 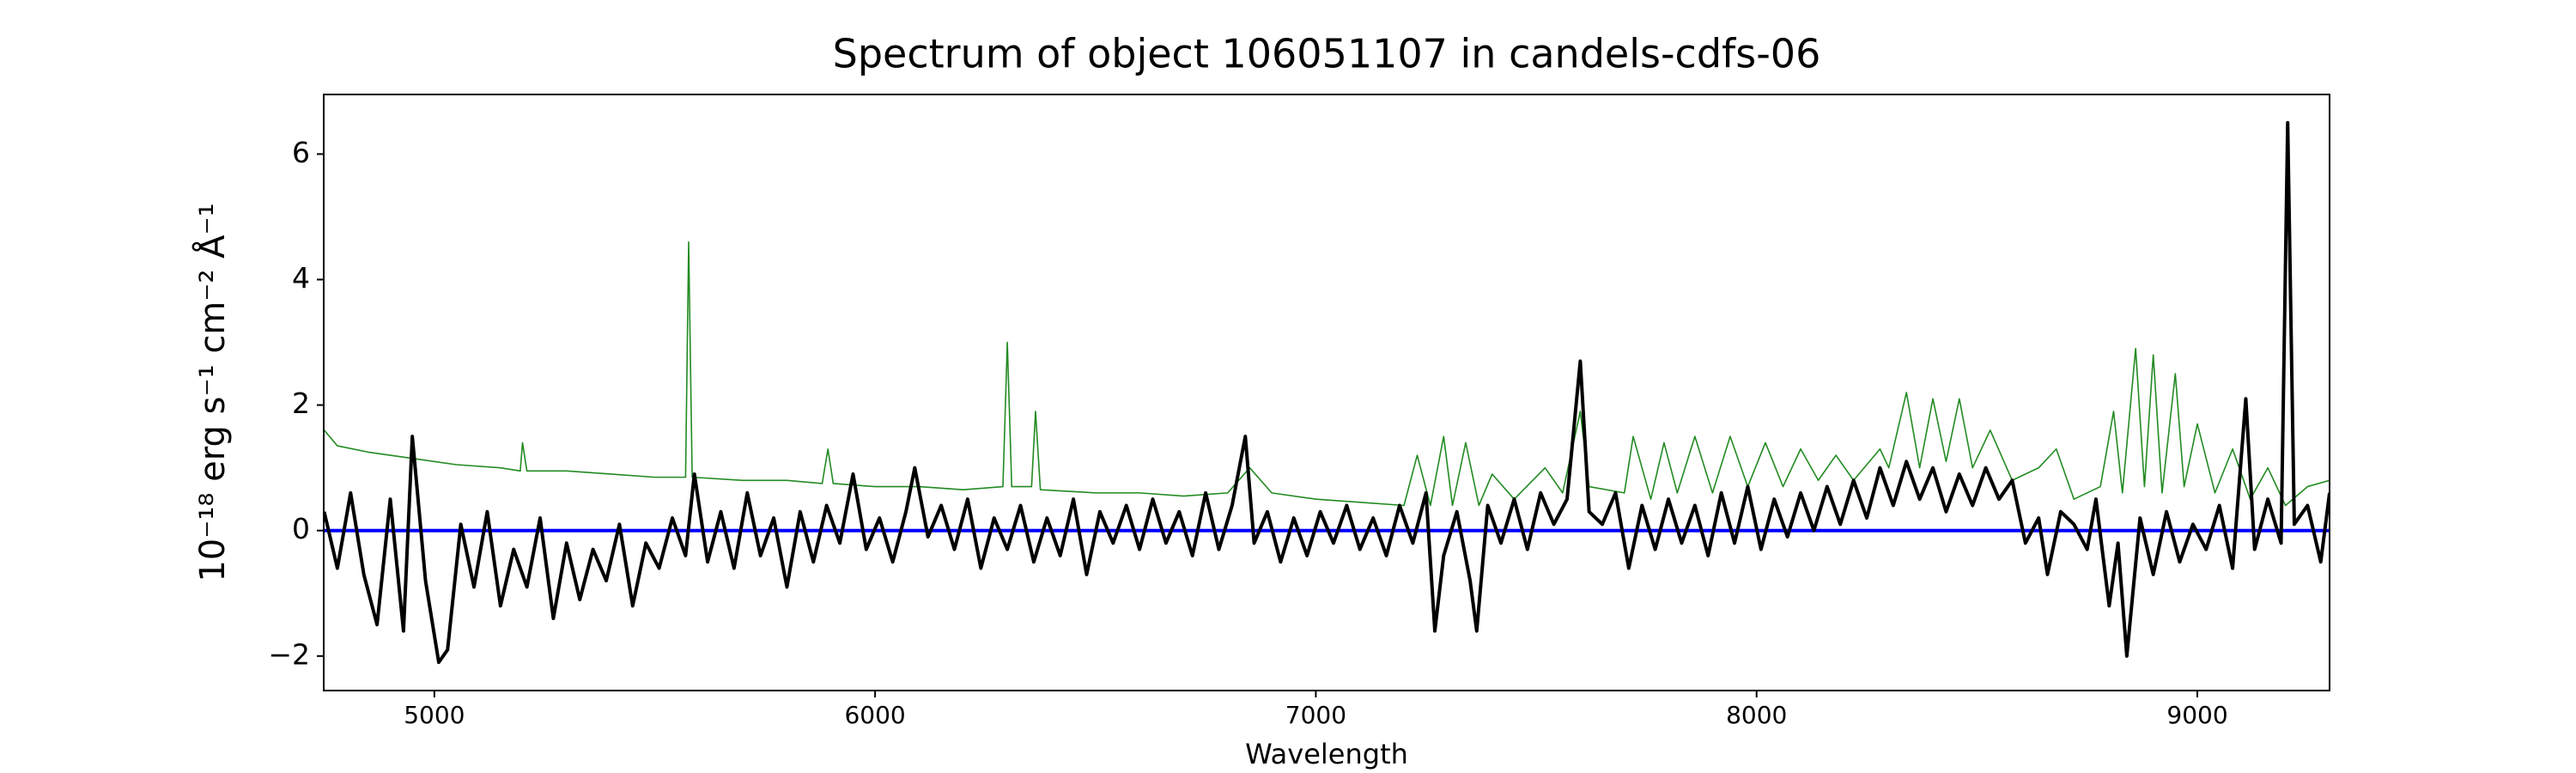 What do you see at coordinates (212, 392) in the screenshot?
I see `y-axis-label: 10⁻¹⁸ erg s⁻¹ cm⁻² Å⁻¹` at bounding box center [212, 392].